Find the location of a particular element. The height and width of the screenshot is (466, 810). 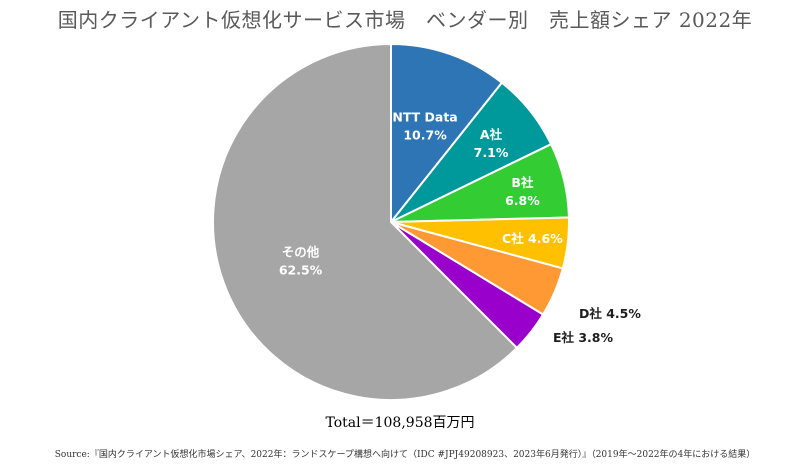

total-label: Total＝108,958百万円 is located at coordinates (400, 423).